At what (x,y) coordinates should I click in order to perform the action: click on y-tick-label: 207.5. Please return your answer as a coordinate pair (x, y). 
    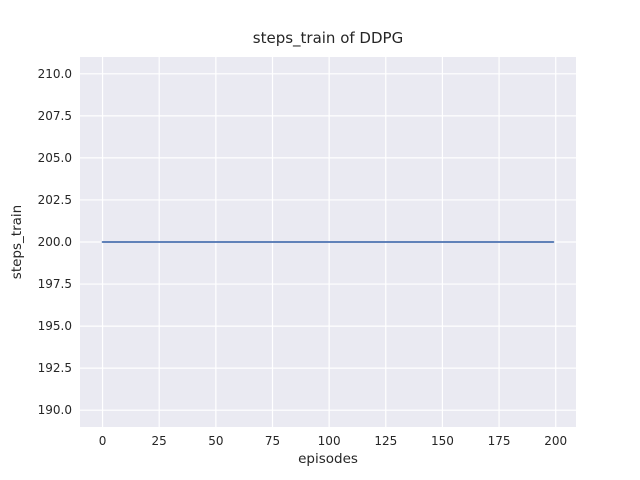
    Looking at the image, I should click on (54, 115).